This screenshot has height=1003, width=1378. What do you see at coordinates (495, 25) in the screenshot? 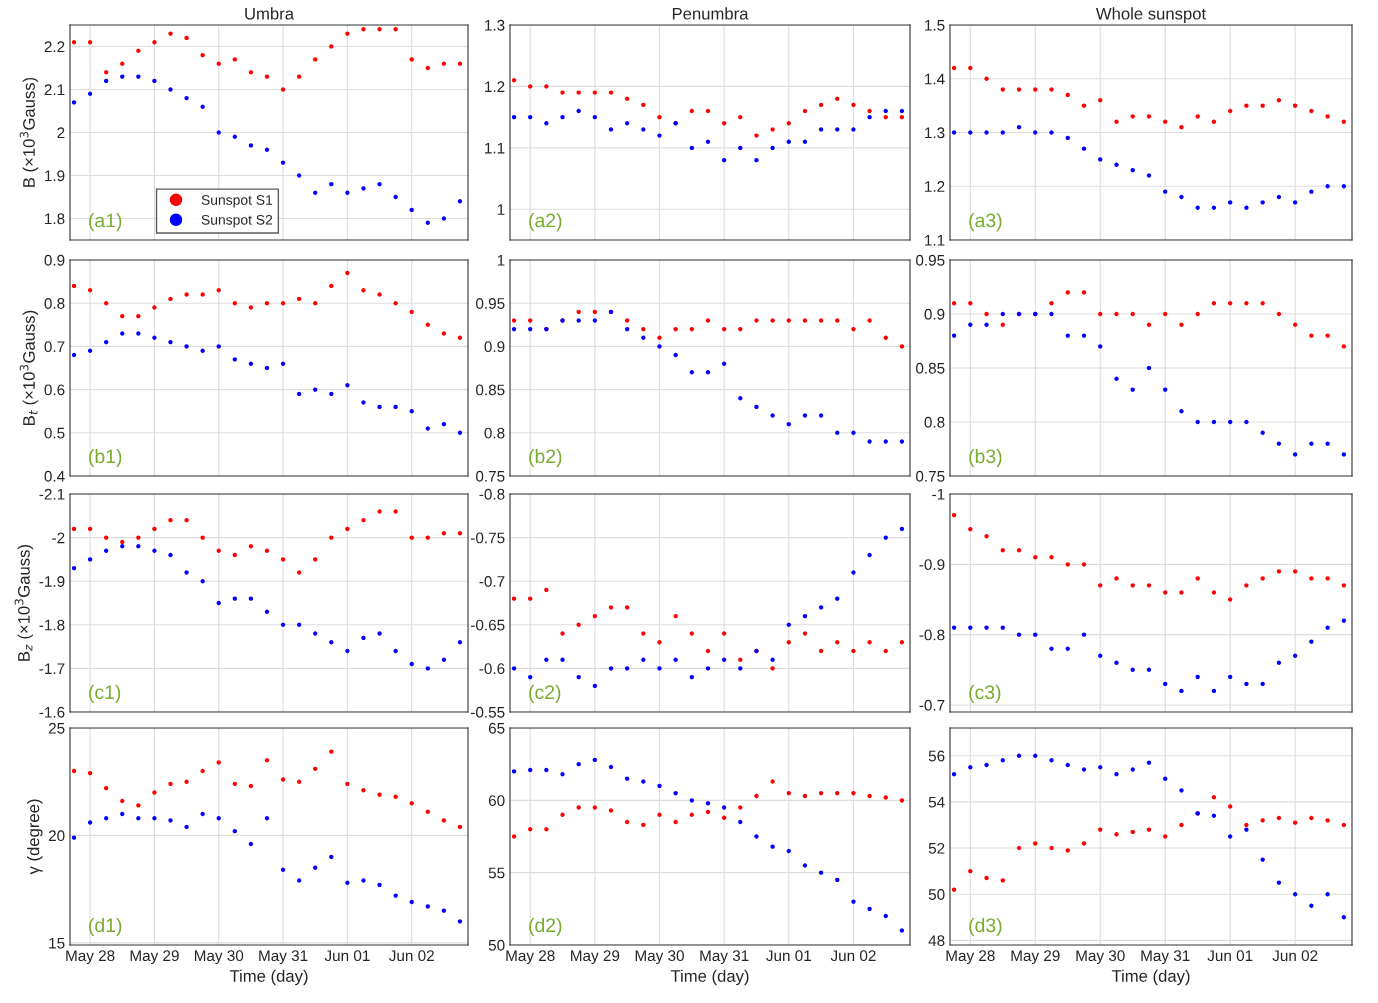
I see `y-tick-label: 1.3` at bounding box center [495, 25].